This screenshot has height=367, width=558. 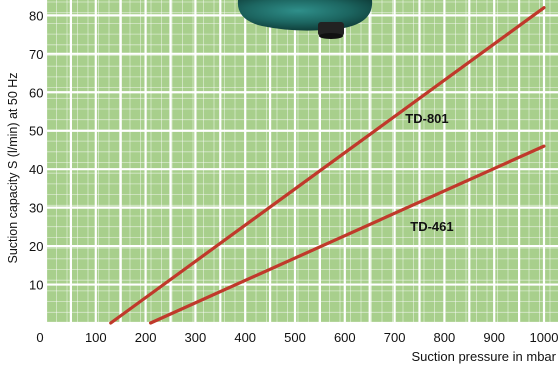 What do you see at coordinates (196, 337) in the screenshot?
I see `x-tick-label: 300` at bounding box center [196, 337].